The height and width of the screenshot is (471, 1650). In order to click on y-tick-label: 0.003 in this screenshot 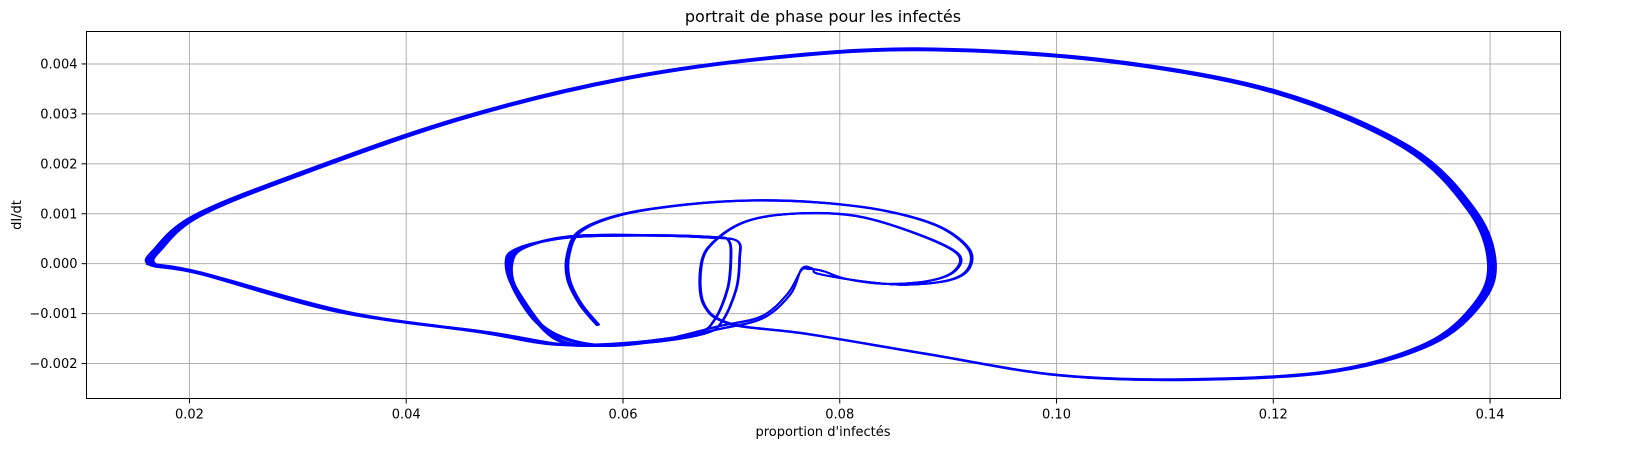, I will do `click(58, 114)`.